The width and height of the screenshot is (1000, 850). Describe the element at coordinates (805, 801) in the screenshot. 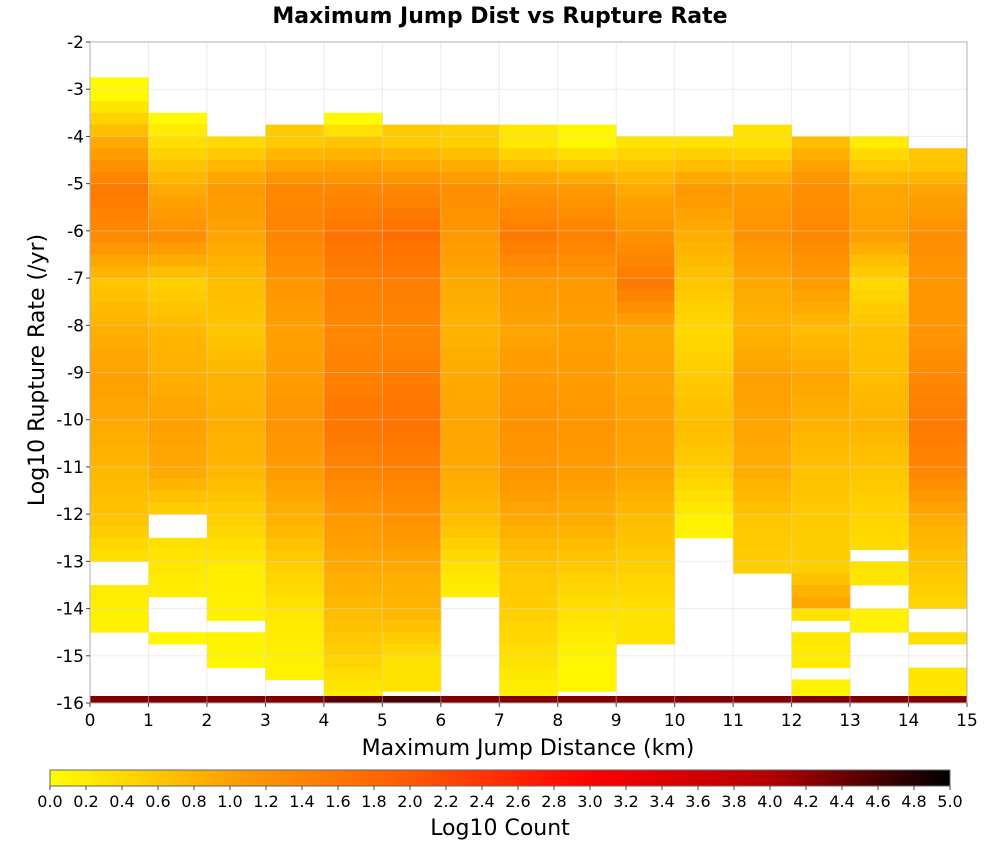

I see `colorbar-tick-label: 4.2` at that location.